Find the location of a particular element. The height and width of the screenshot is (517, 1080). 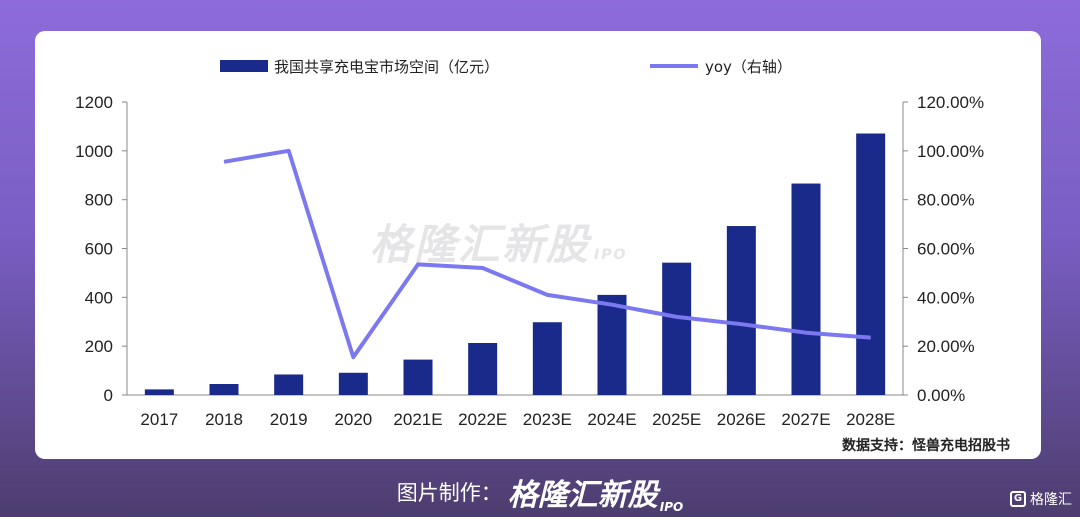

x-tick-label: 2017 is located at coordinates (159, 419).